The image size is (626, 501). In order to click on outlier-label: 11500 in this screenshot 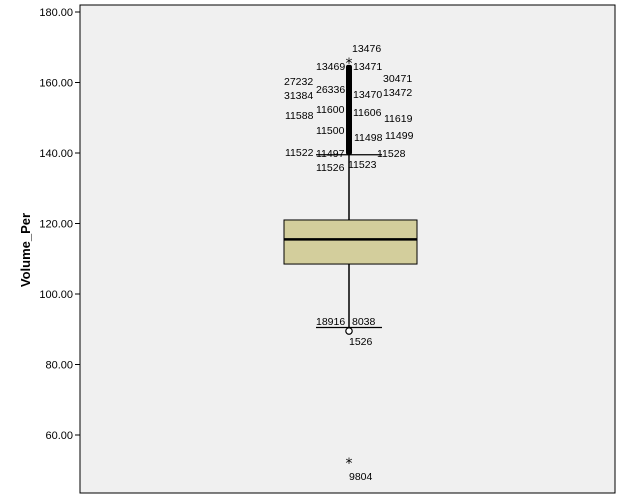, I will do `click(330, 131)`.